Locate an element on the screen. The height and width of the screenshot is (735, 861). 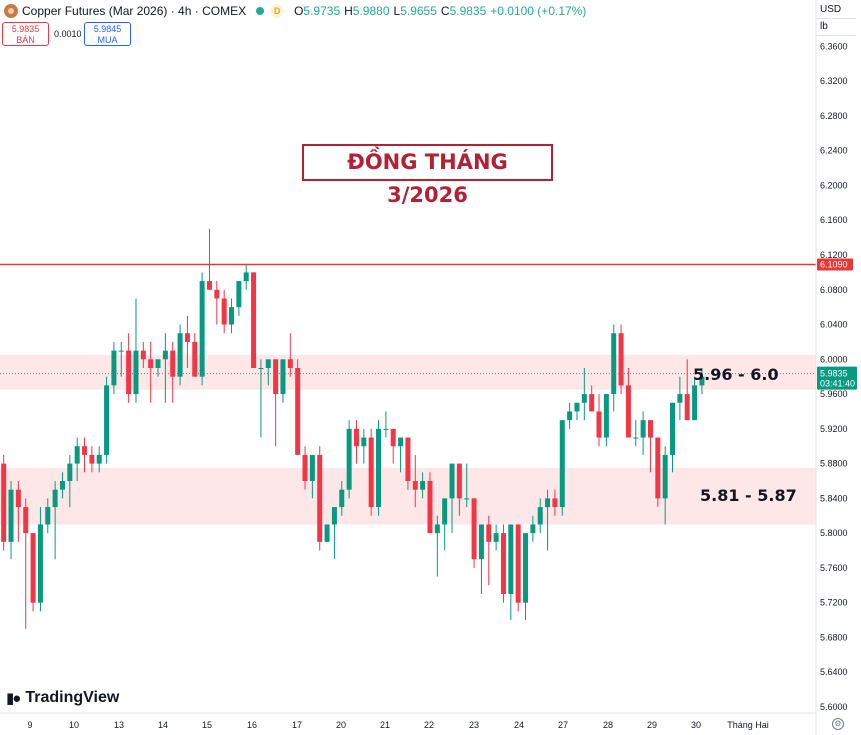
y-tick-label: 5.9200 is located at coordinates (834, 429).